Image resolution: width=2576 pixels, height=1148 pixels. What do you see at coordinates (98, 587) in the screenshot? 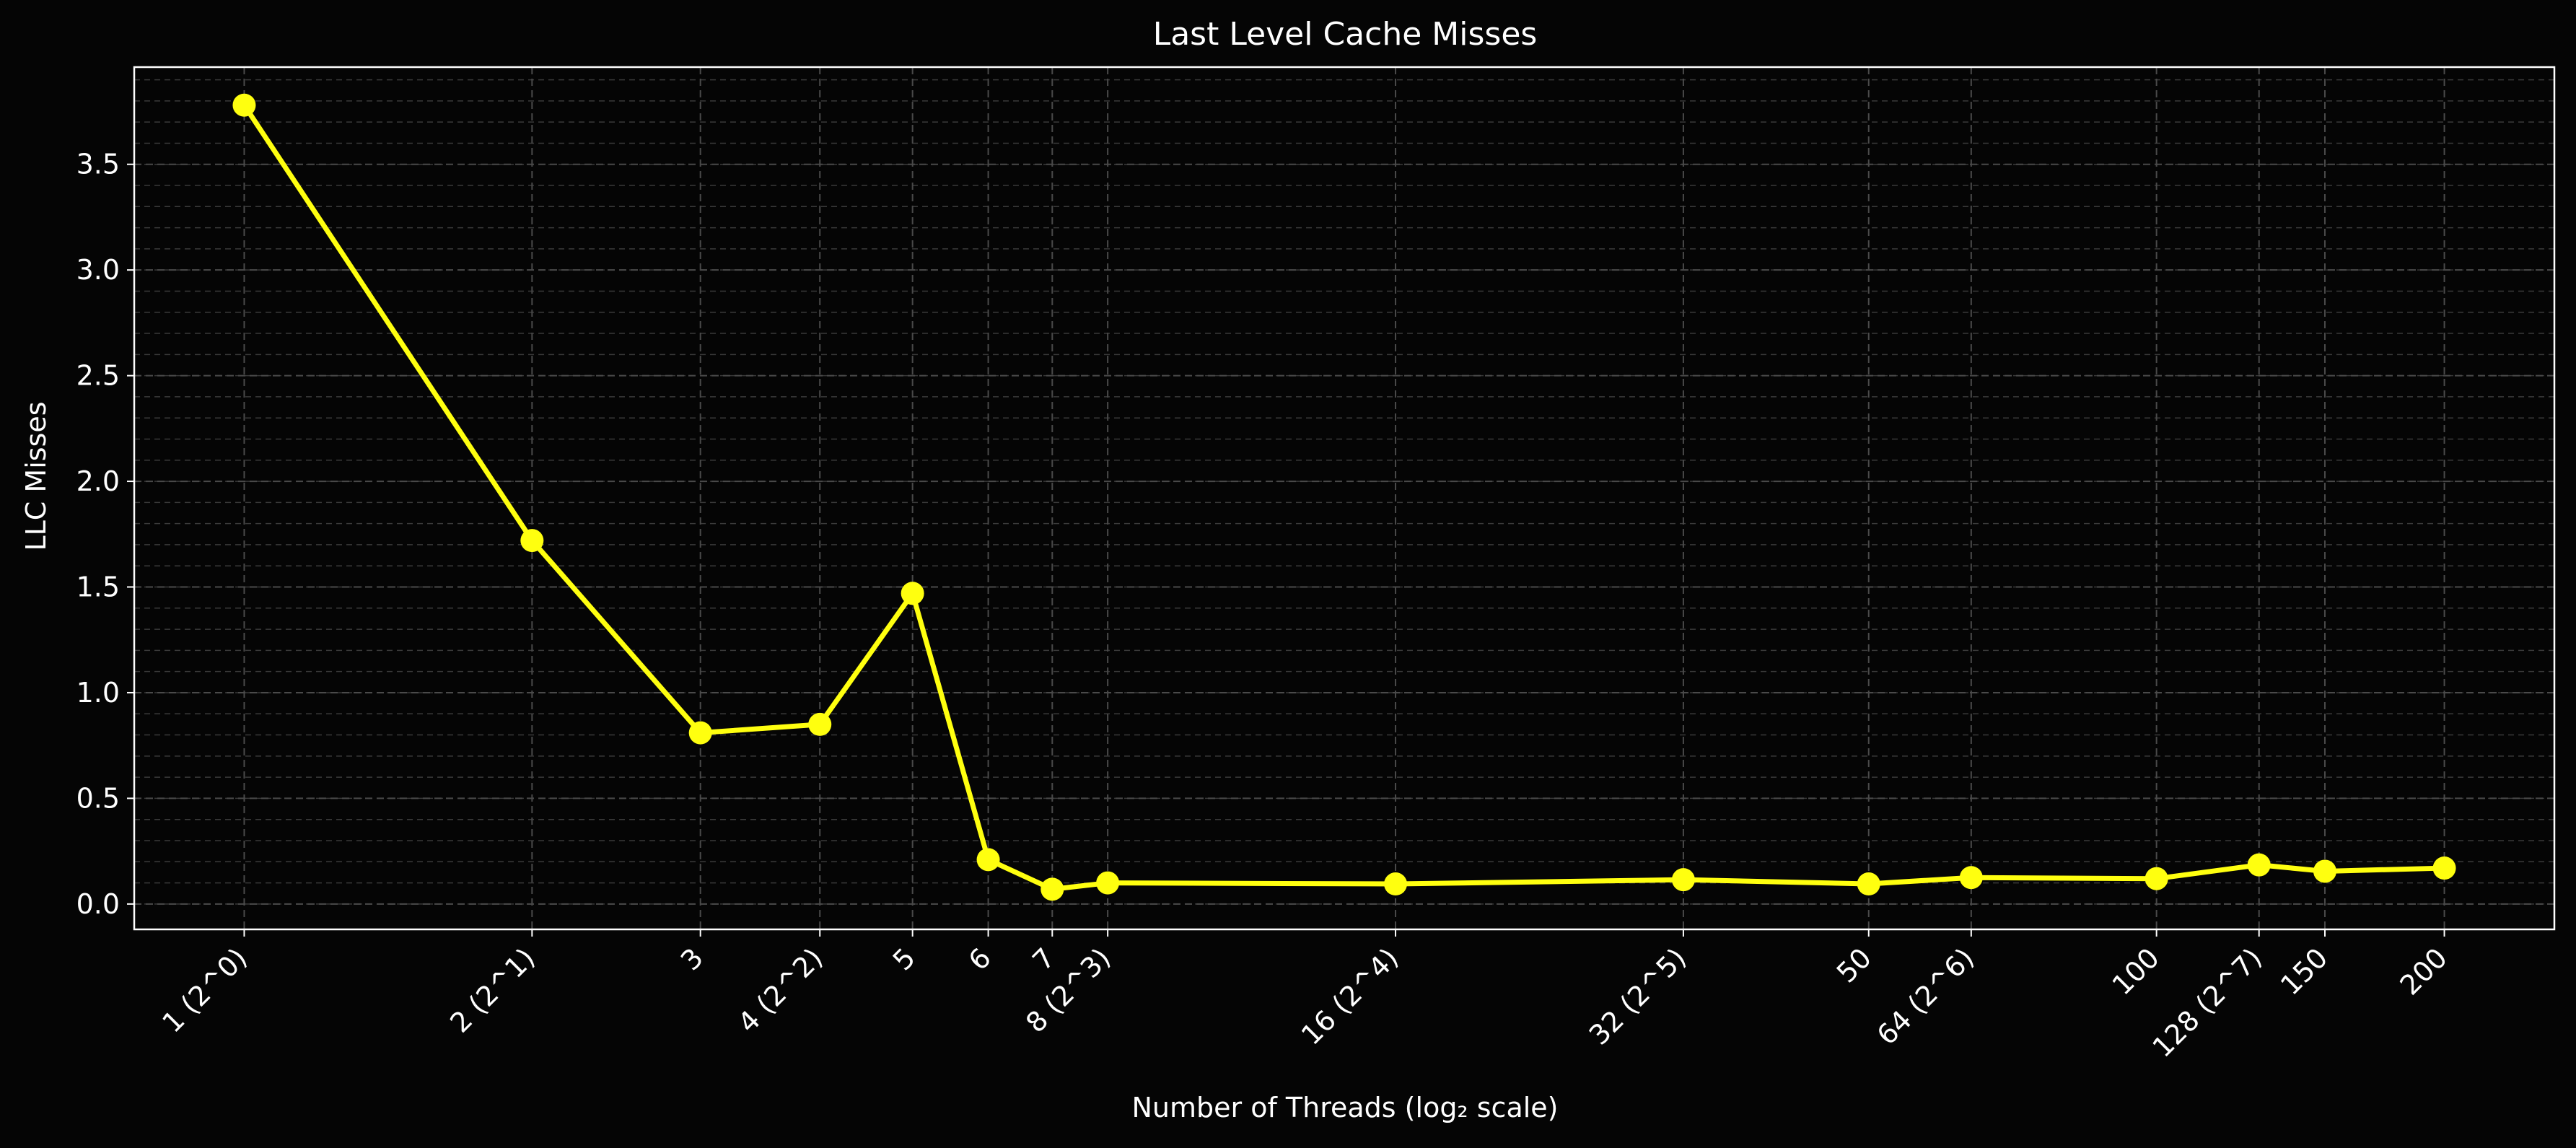
I see `y-tick-label: 1.5` at bounding box center [98, 587].